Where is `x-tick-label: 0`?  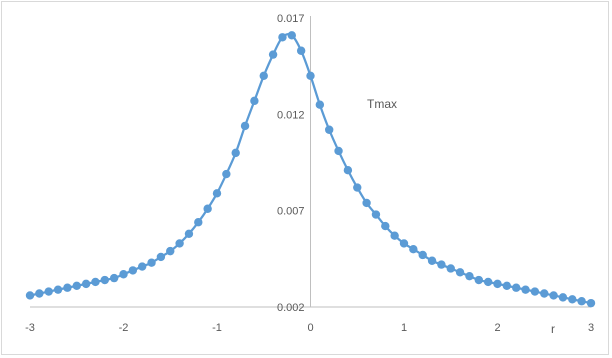
x-tick-label: 0 is located at coordinates (310, 328).